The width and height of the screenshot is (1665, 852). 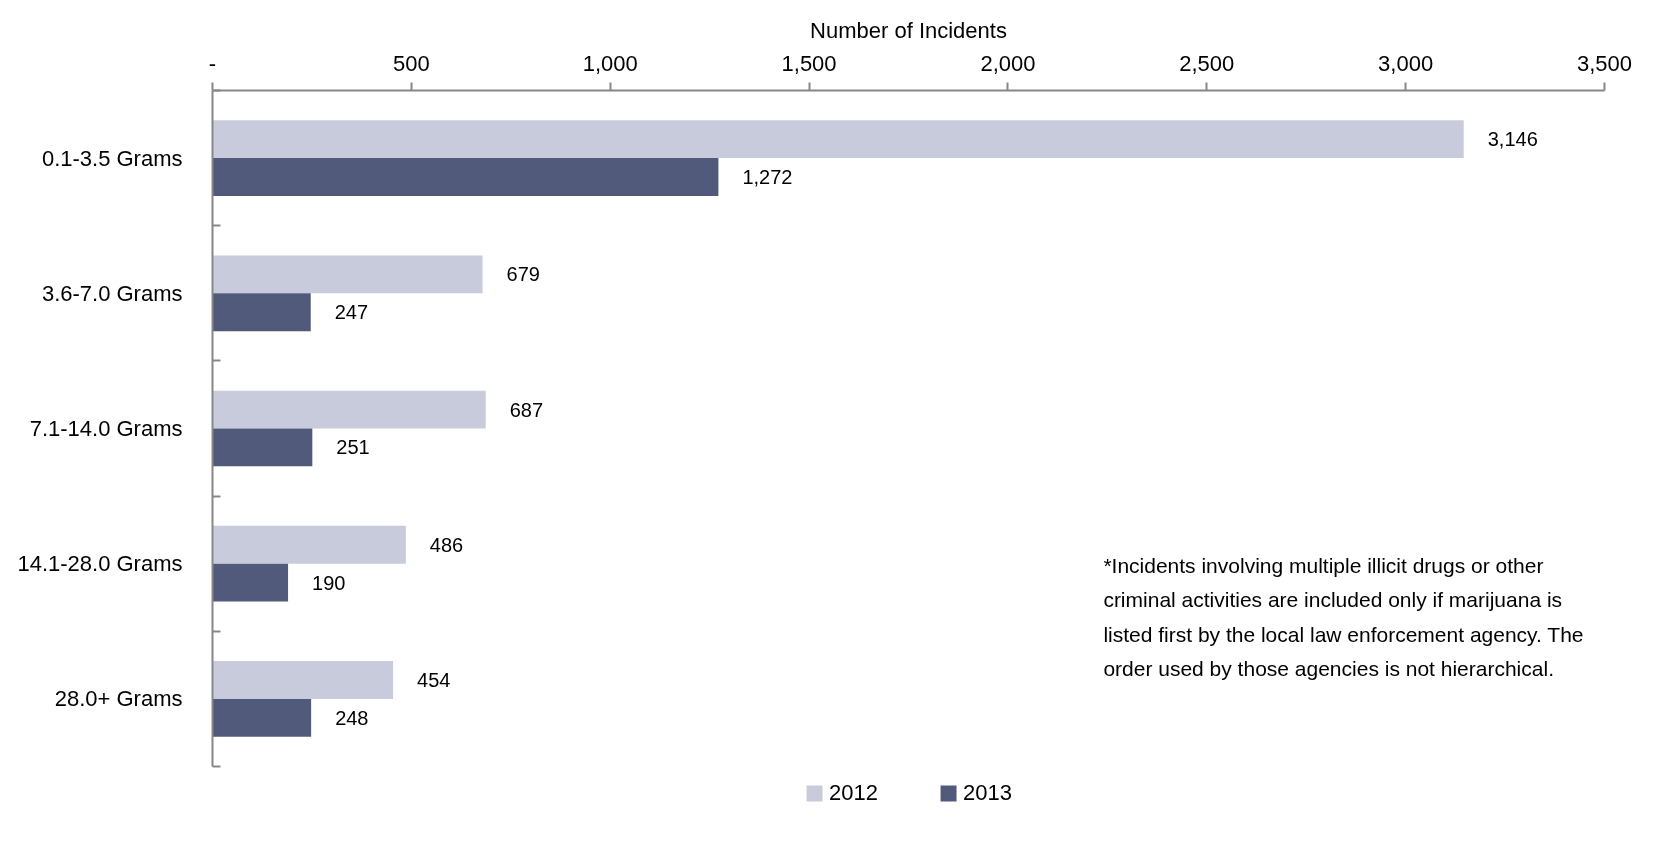 What do you see at coordinates (106, 428) in the screenshot?
I see `y-tick-label: 7.1-14.0 Grams` at bounding box center [106, 428].